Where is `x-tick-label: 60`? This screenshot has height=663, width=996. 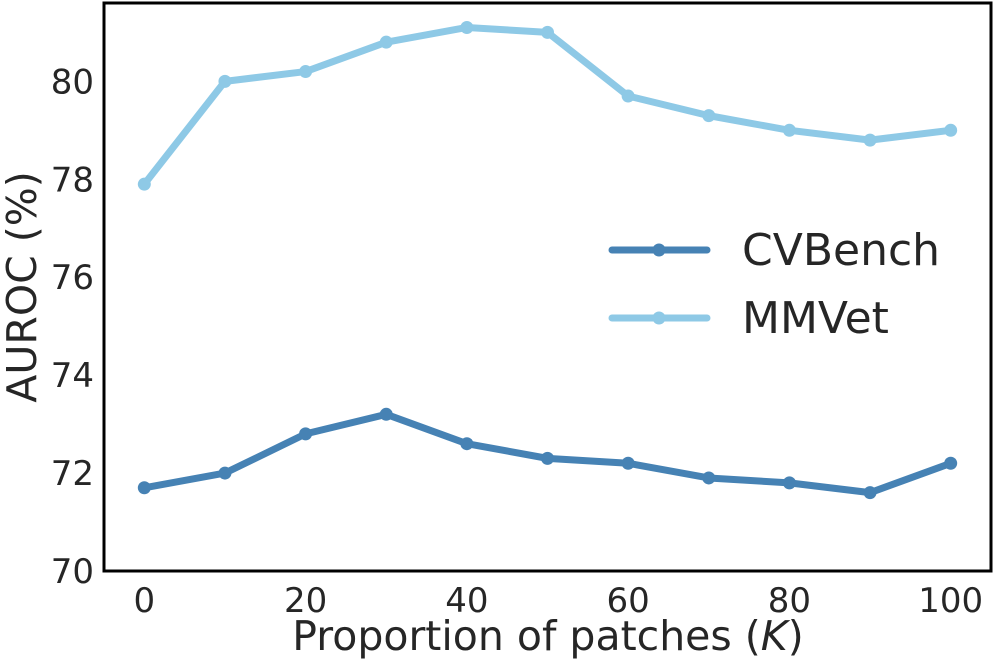 x-tick-label: 60 is located at coordinates (628, 601).